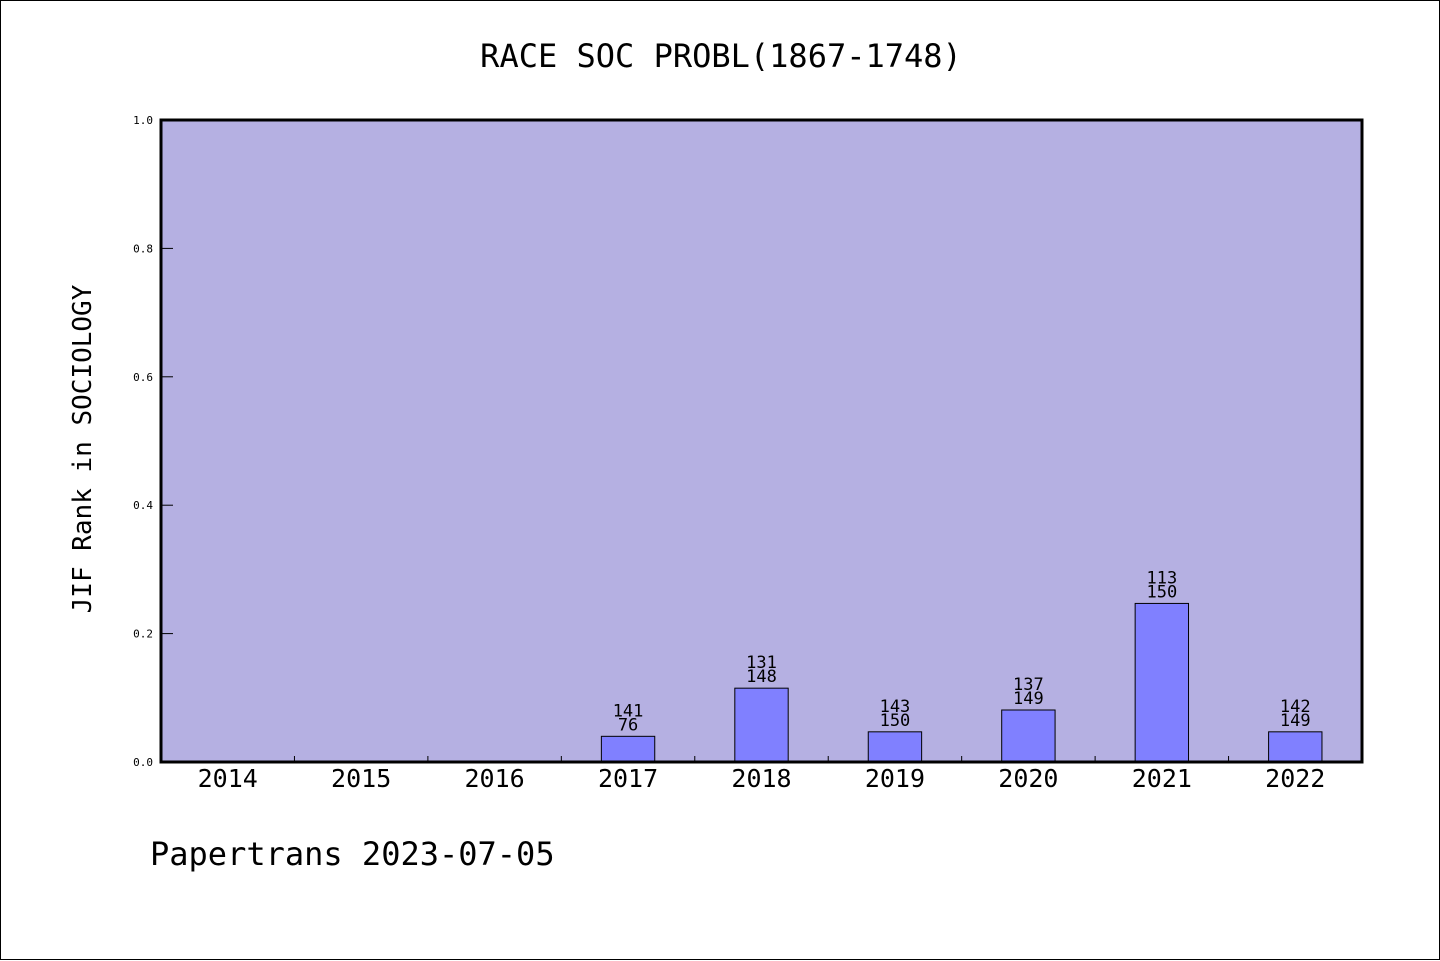 The image size is (1440, 961). Describe the element at coordinates (961, 682) in the screenshot. I see `bars-group` at that location.